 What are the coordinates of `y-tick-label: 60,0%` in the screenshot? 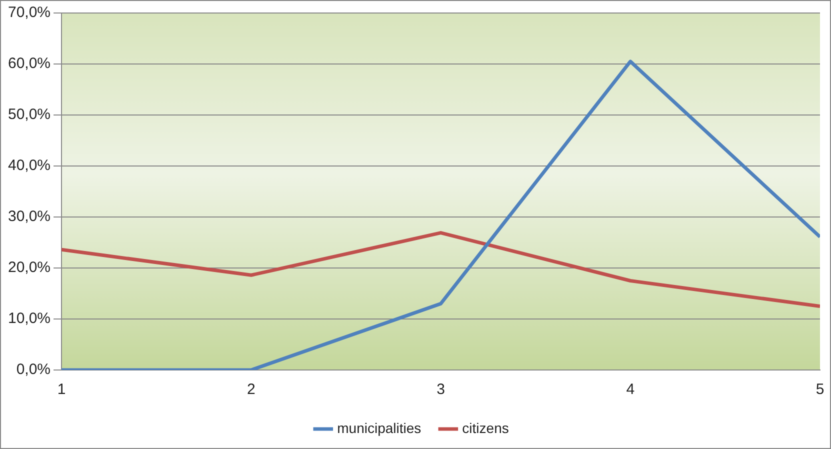 It's located at (29, 63).